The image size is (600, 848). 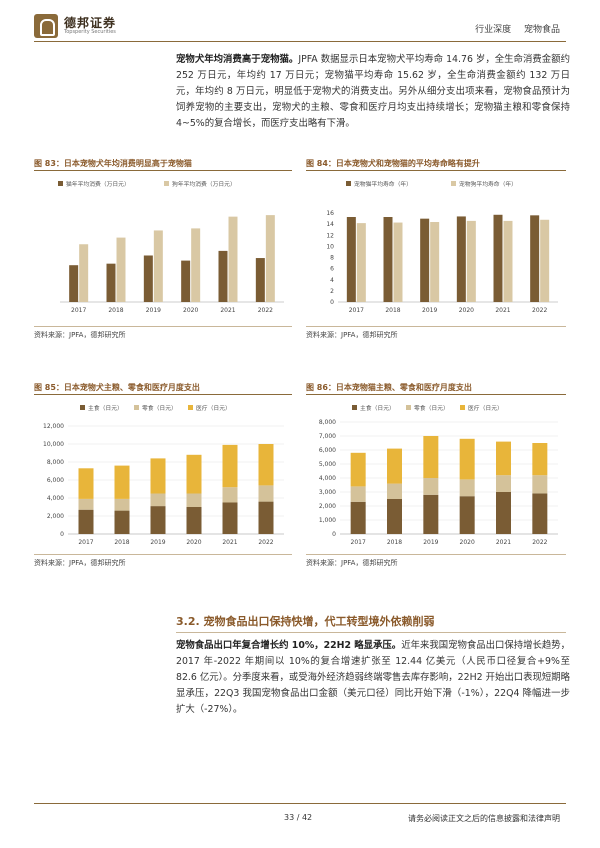 What do you see at coordinates (230, 466) in the screenshot?
I see `fig85-segment-2-2021` at bounding box center [230, 466].